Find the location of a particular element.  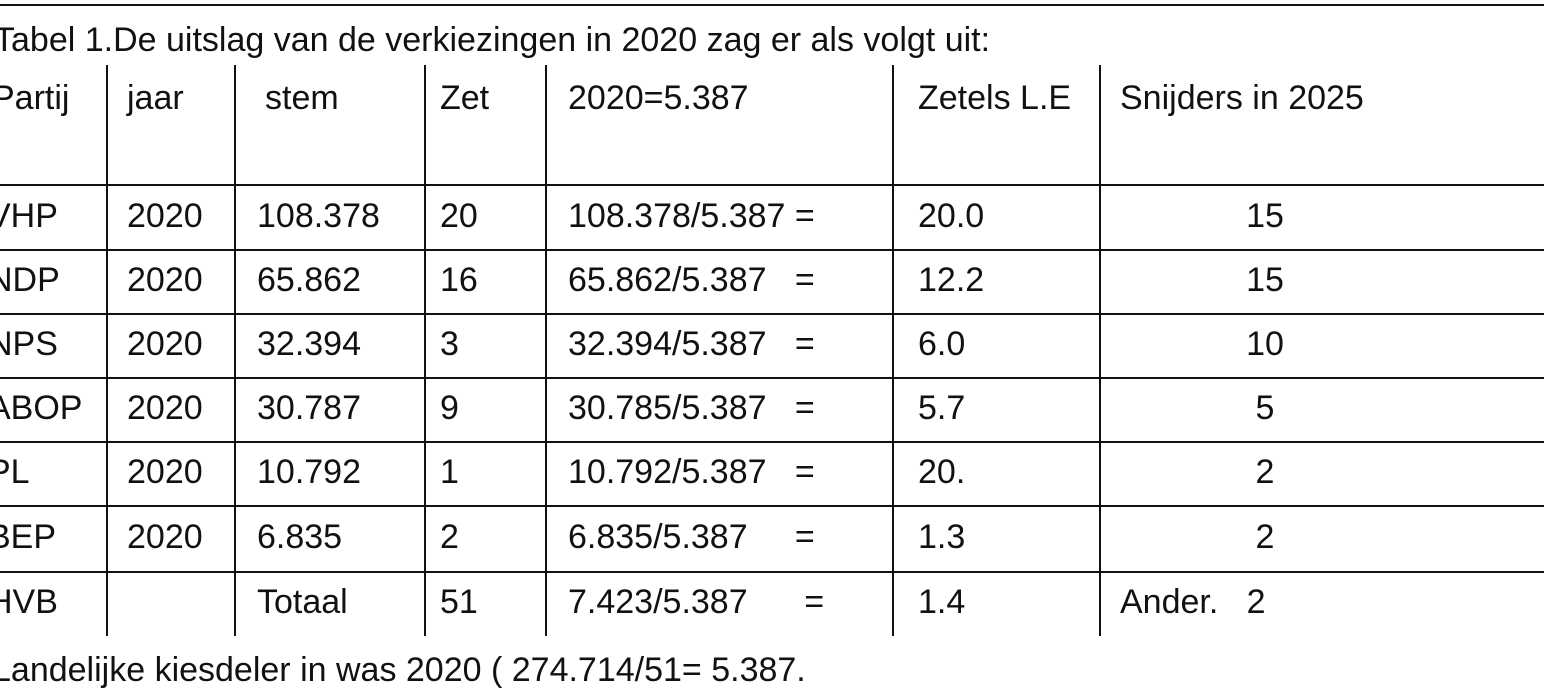

table-cell: HVB is located at coordinates (29, 602).